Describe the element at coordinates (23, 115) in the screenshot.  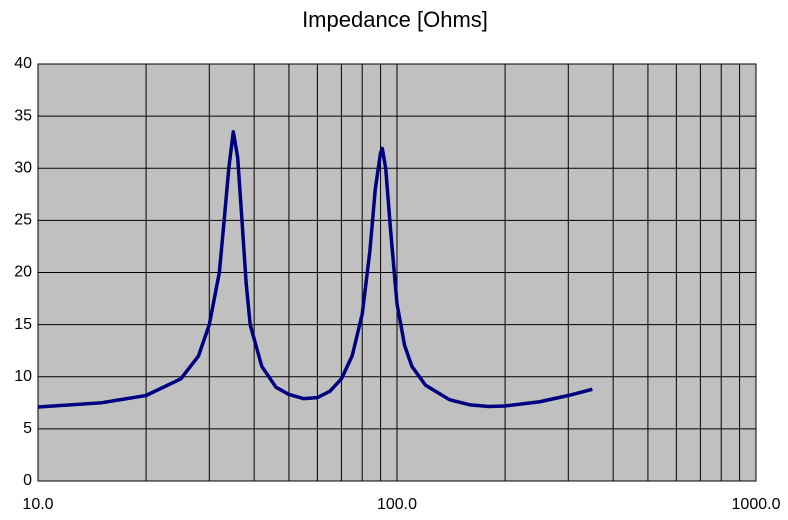
I see `y-tick-label: 35` at that location.